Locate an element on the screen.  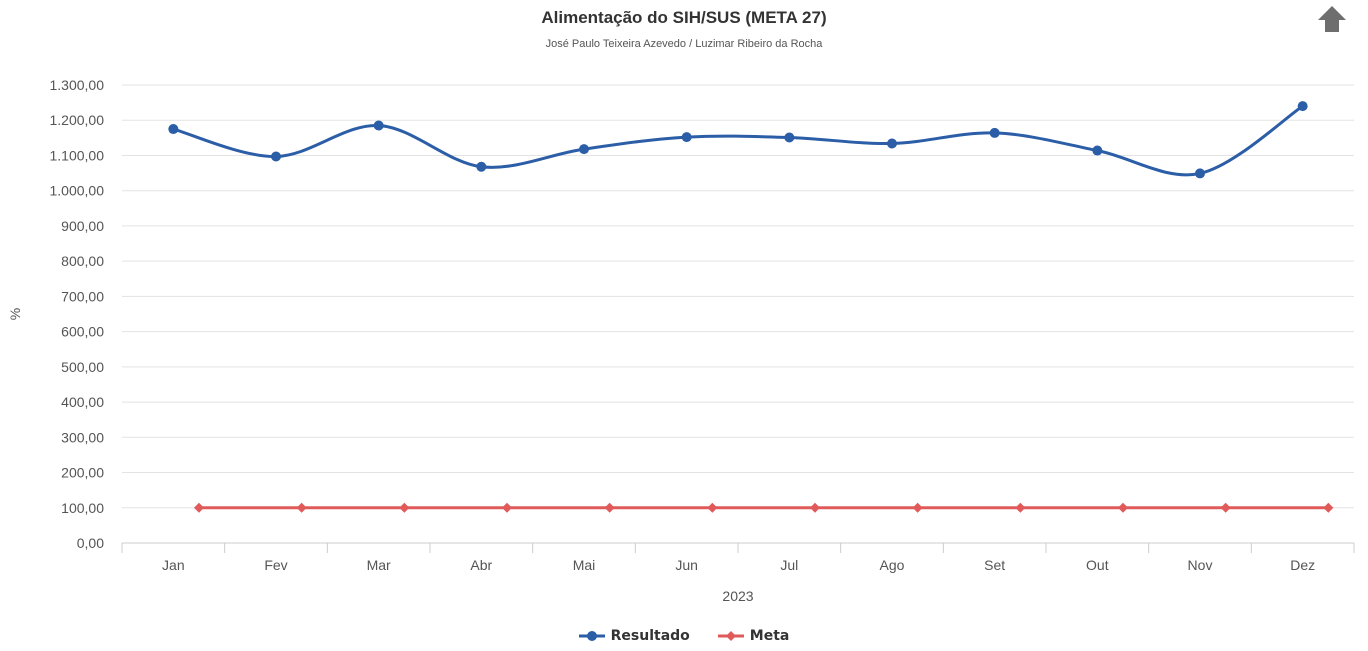
y-tick-label: 1.200,00 is located at coordinates (77, 120).